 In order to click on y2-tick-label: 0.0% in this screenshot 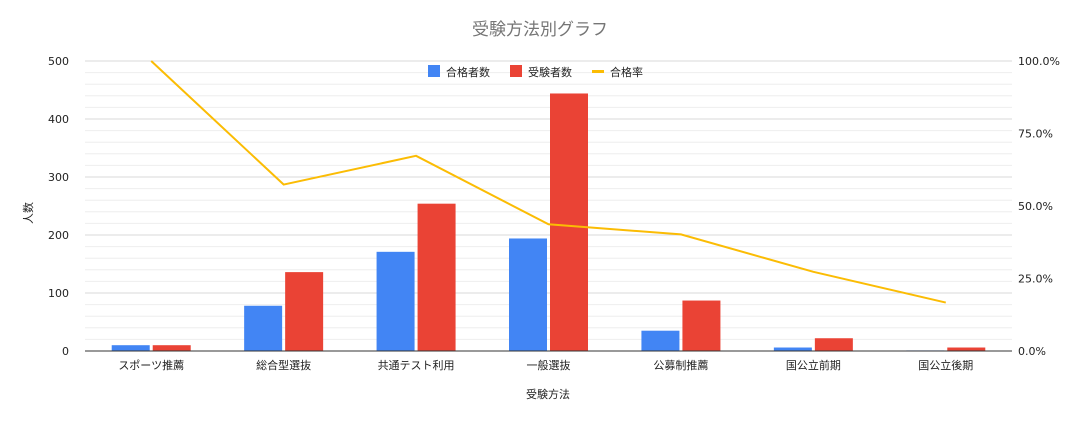, I will do `click(1032, 351)`.